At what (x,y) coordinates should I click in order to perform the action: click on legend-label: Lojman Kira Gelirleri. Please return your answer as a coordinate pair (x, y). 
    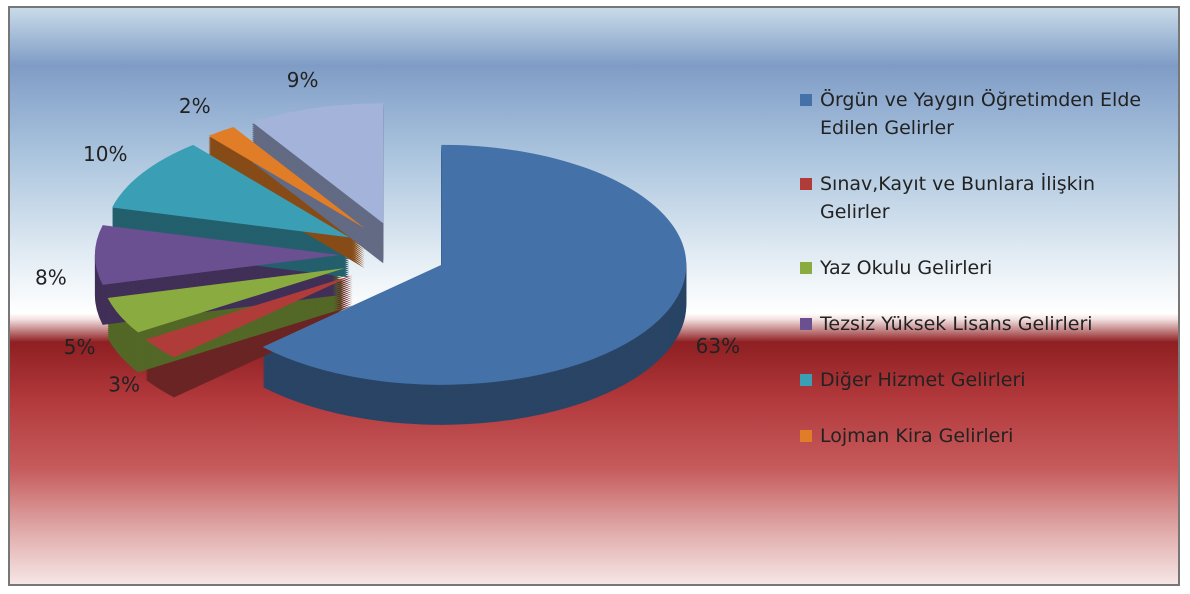
    Looking at the image, I should click on (917, 436).